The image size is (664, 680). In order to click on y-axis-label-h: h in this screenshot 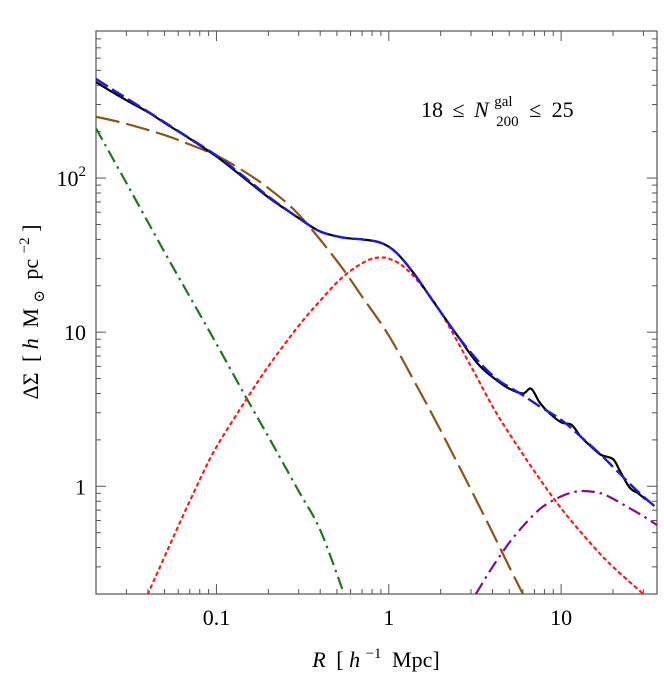, I will do `click(30, 343)`.